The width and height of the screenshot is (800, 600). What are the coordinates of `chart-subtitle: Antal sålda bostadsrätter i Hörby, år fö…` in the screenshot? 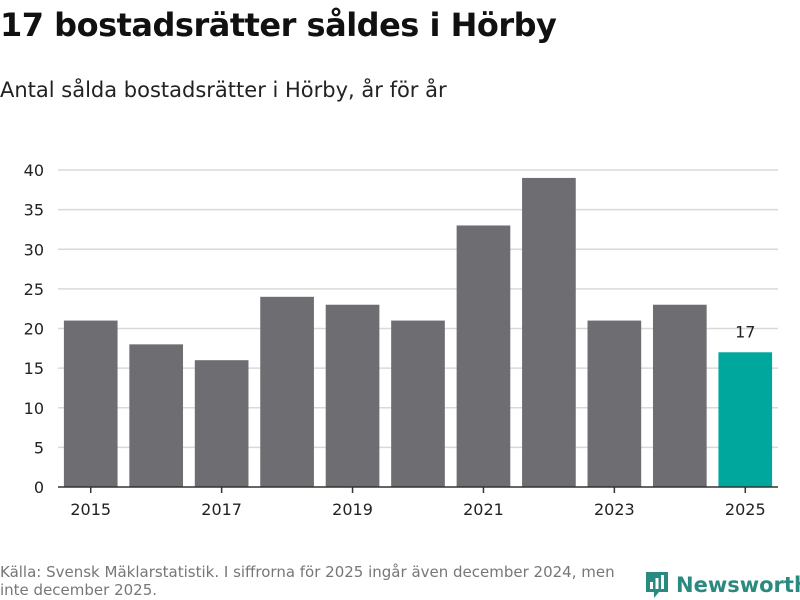 It's located at (223, 90).